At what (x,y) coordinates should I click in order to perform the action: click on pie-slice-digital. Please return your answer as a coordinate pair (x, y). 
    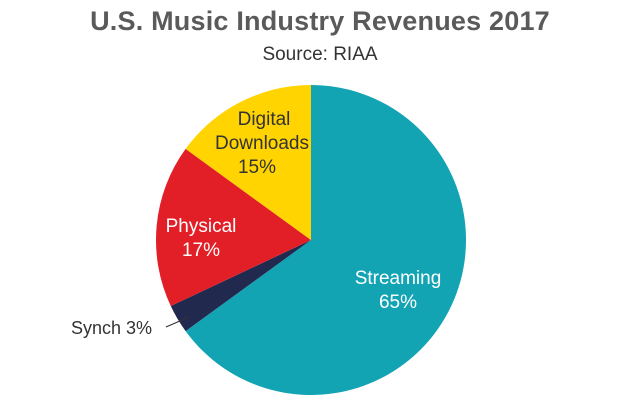
    Looking at the image, I should click on (248, 162).